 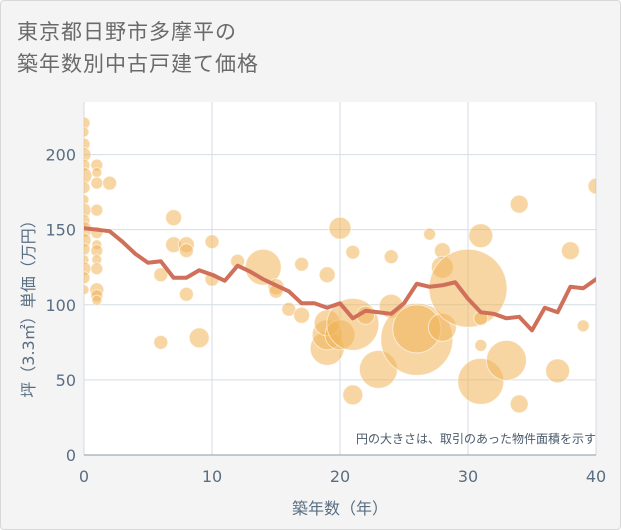 What do you see at coordinates (340, 508) in the screenshot?
I see `x-axis-label: 築年数（年）` at bounding box center [340, 508].